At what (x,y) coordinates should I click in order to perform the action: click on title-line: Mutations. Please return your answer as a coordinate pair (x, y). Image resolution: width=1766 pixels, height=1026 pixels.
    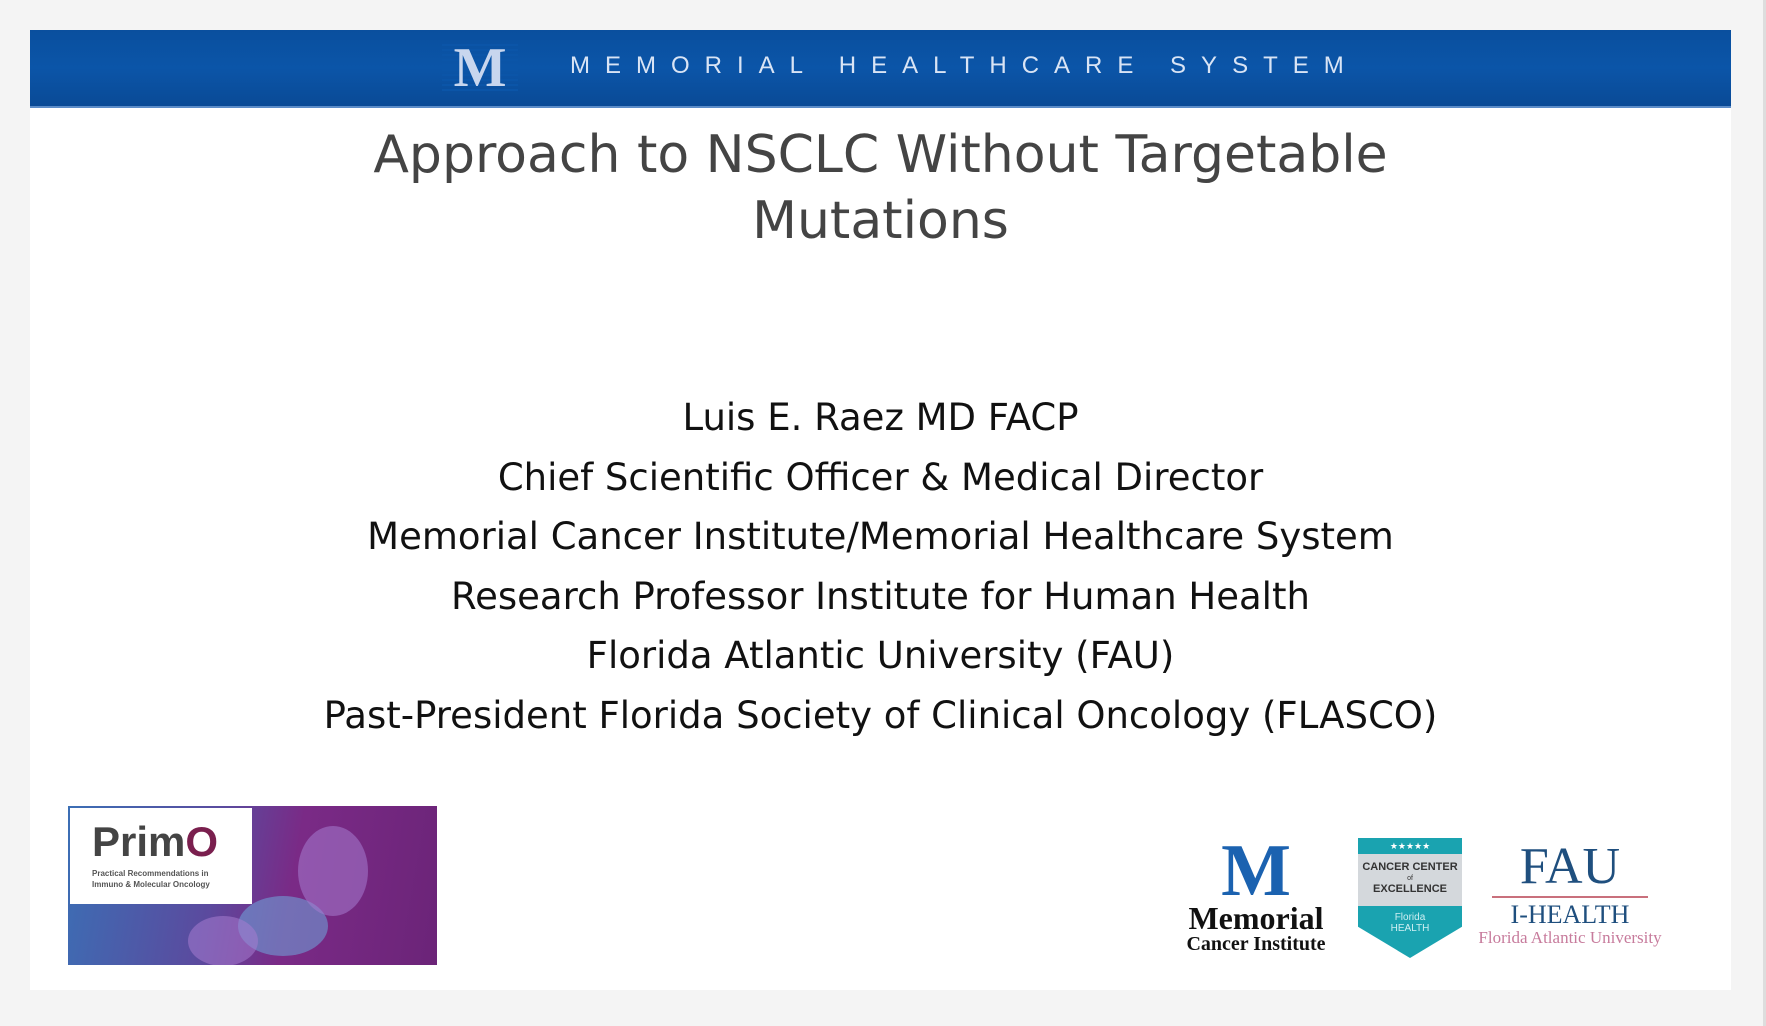
    Looking at the image, I should click on (880, 221).